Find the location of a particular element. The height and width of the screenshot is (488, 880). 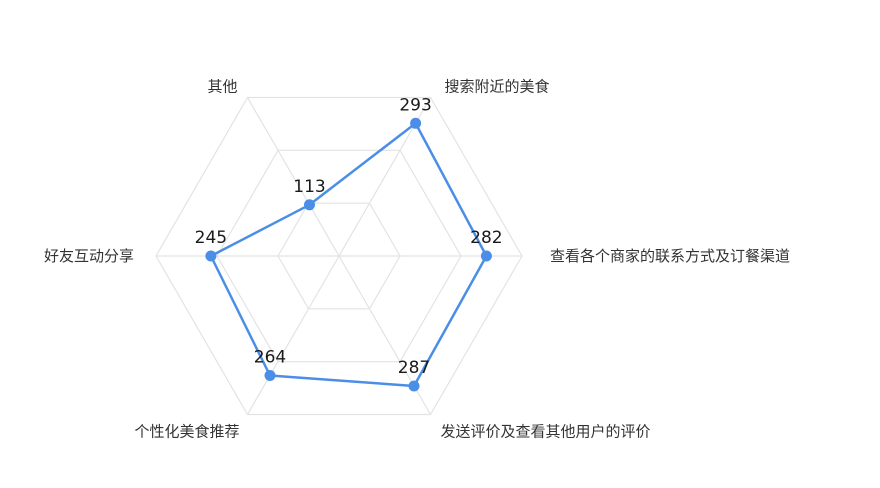

data-label-0: 293 is located at coordinates (415, 105).